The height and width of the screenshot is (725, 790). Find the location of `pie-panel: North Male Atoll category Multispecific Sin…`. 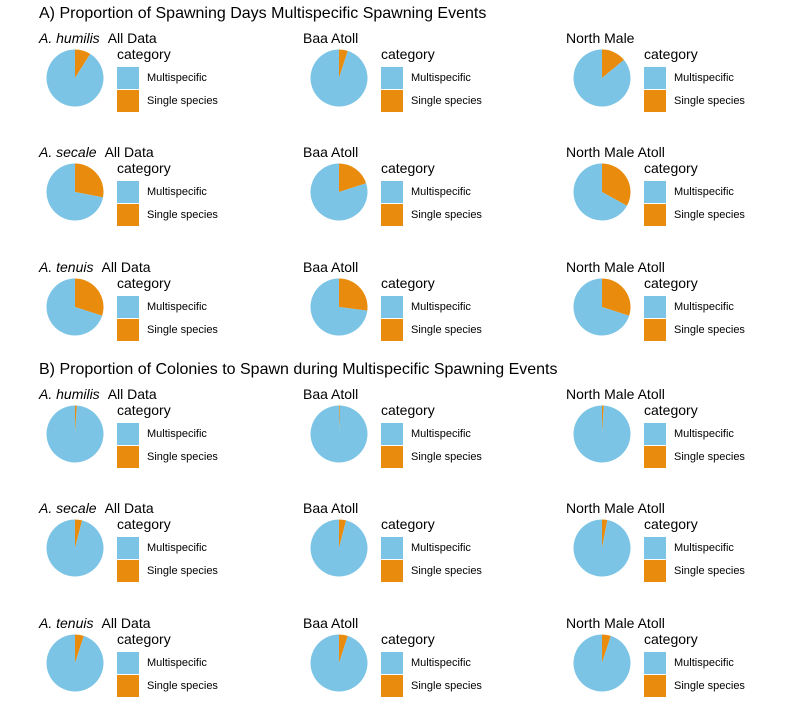

pie-panel: North Male Atoll category Multispecific Sin… is located at coordinates (678, 441).